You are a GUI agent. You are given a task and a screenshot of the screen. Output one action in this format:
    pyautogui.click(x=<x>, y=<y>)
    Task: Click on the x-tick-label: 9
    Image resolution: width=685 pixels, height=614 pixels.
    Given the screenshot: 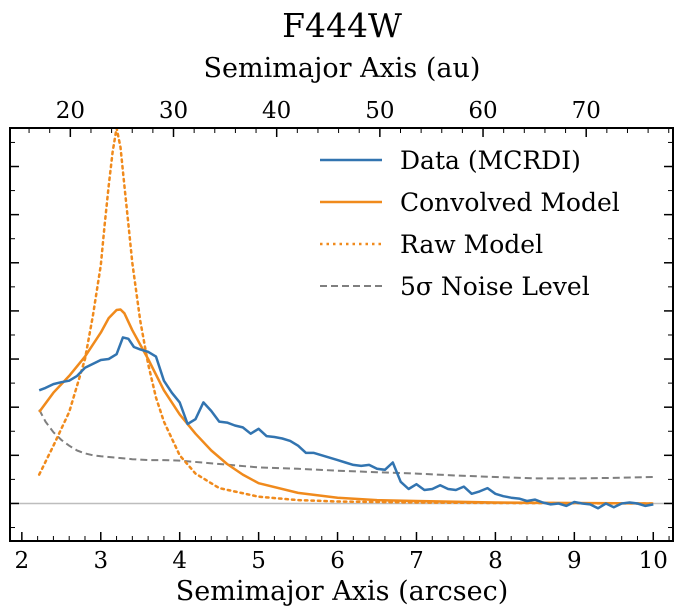 What is the action you would take?
    pyautogui.click(x=574, y=561)
    